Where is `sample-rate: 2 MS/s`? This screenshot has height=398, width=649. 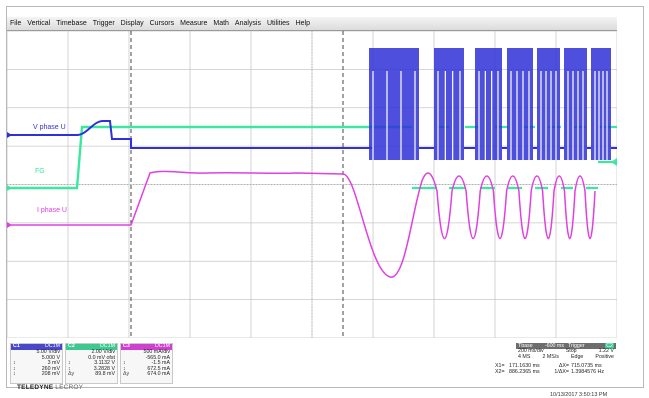
sample-rate: 2 MS/s is located at coordinates (550, 356).